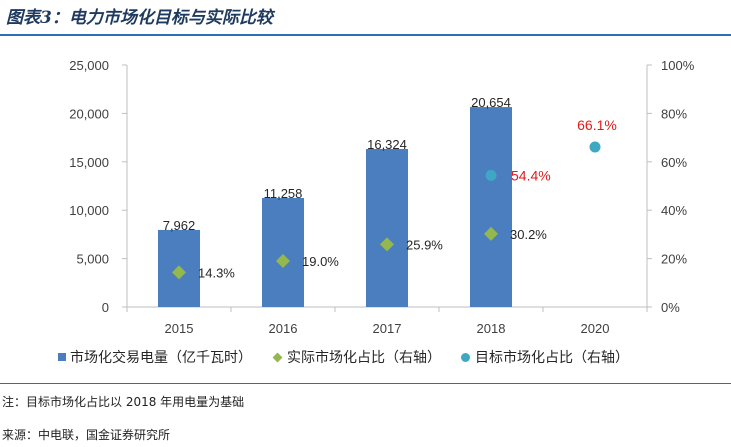 The width and height of the screenshot is (731, 447). Describe the element at coordinates (491, 102) in the screenshot. I see `bar-value-label: 20,654` at that location.